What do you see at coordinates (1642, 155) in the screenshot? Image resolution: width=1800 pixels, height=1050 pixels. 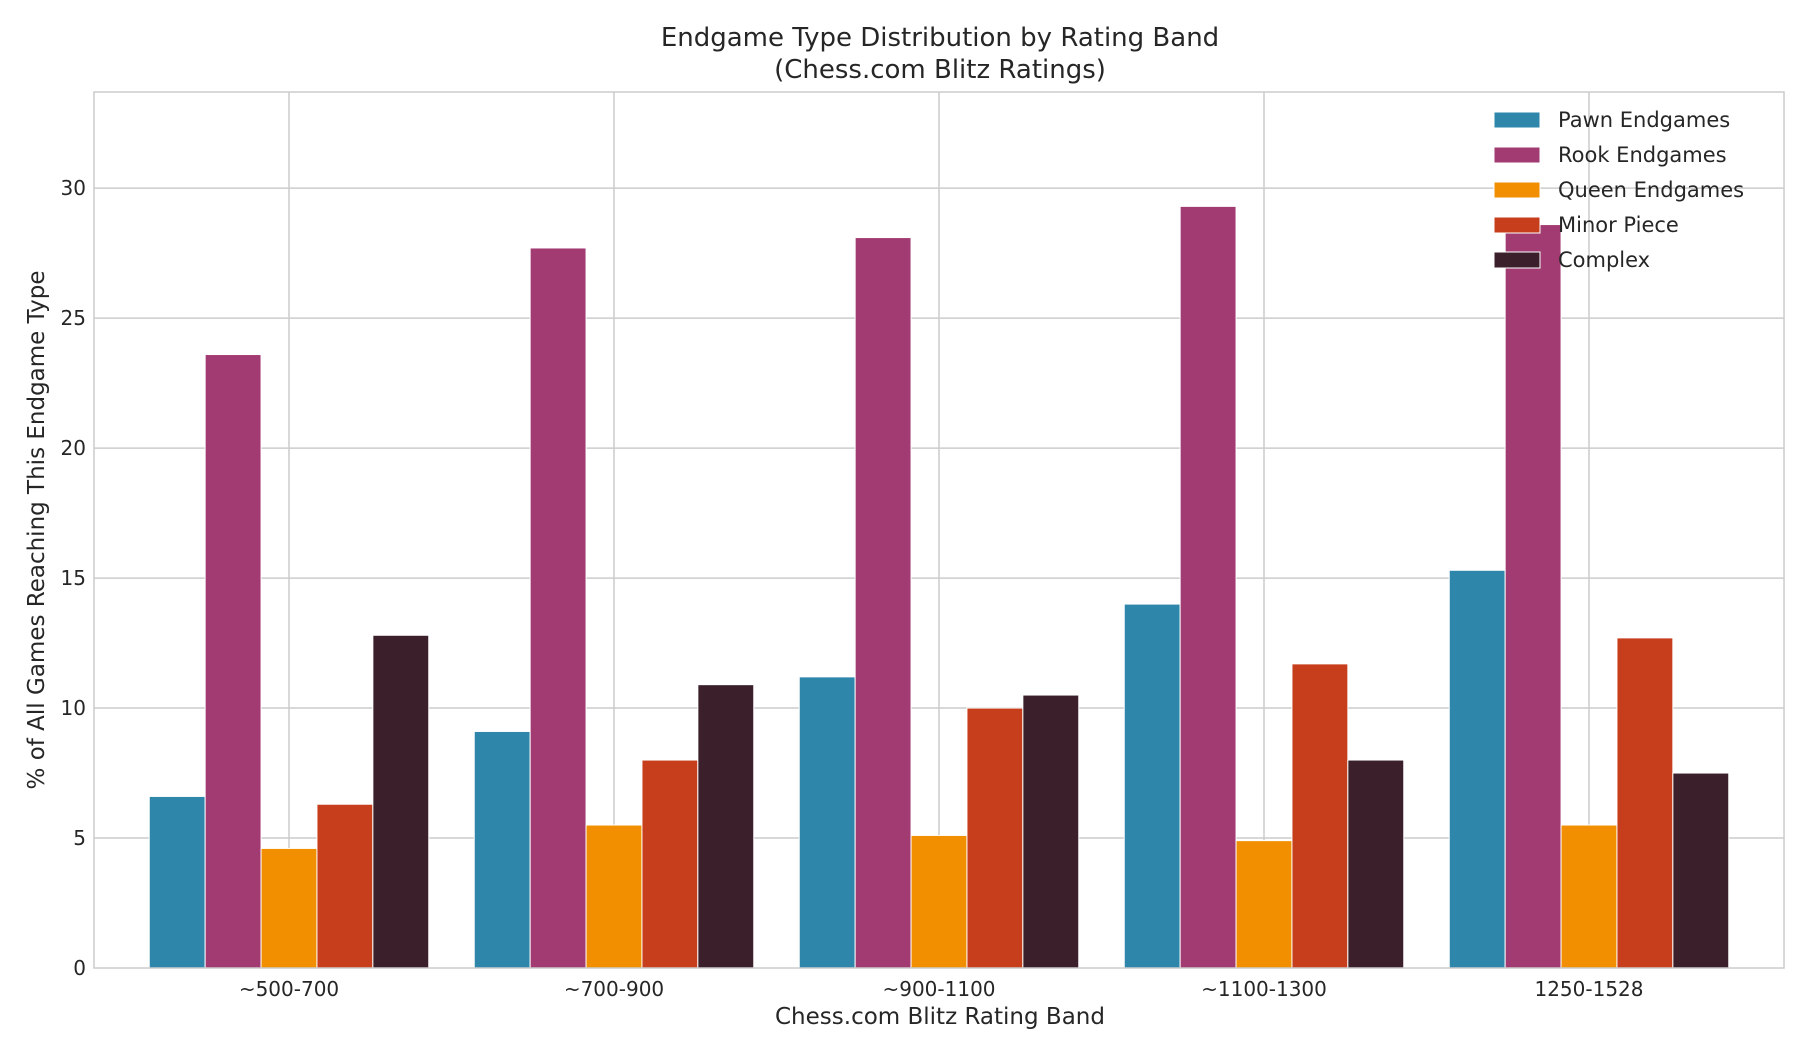 I see `legend-label: Rook Endgames` at bounding box center [1642, 155].